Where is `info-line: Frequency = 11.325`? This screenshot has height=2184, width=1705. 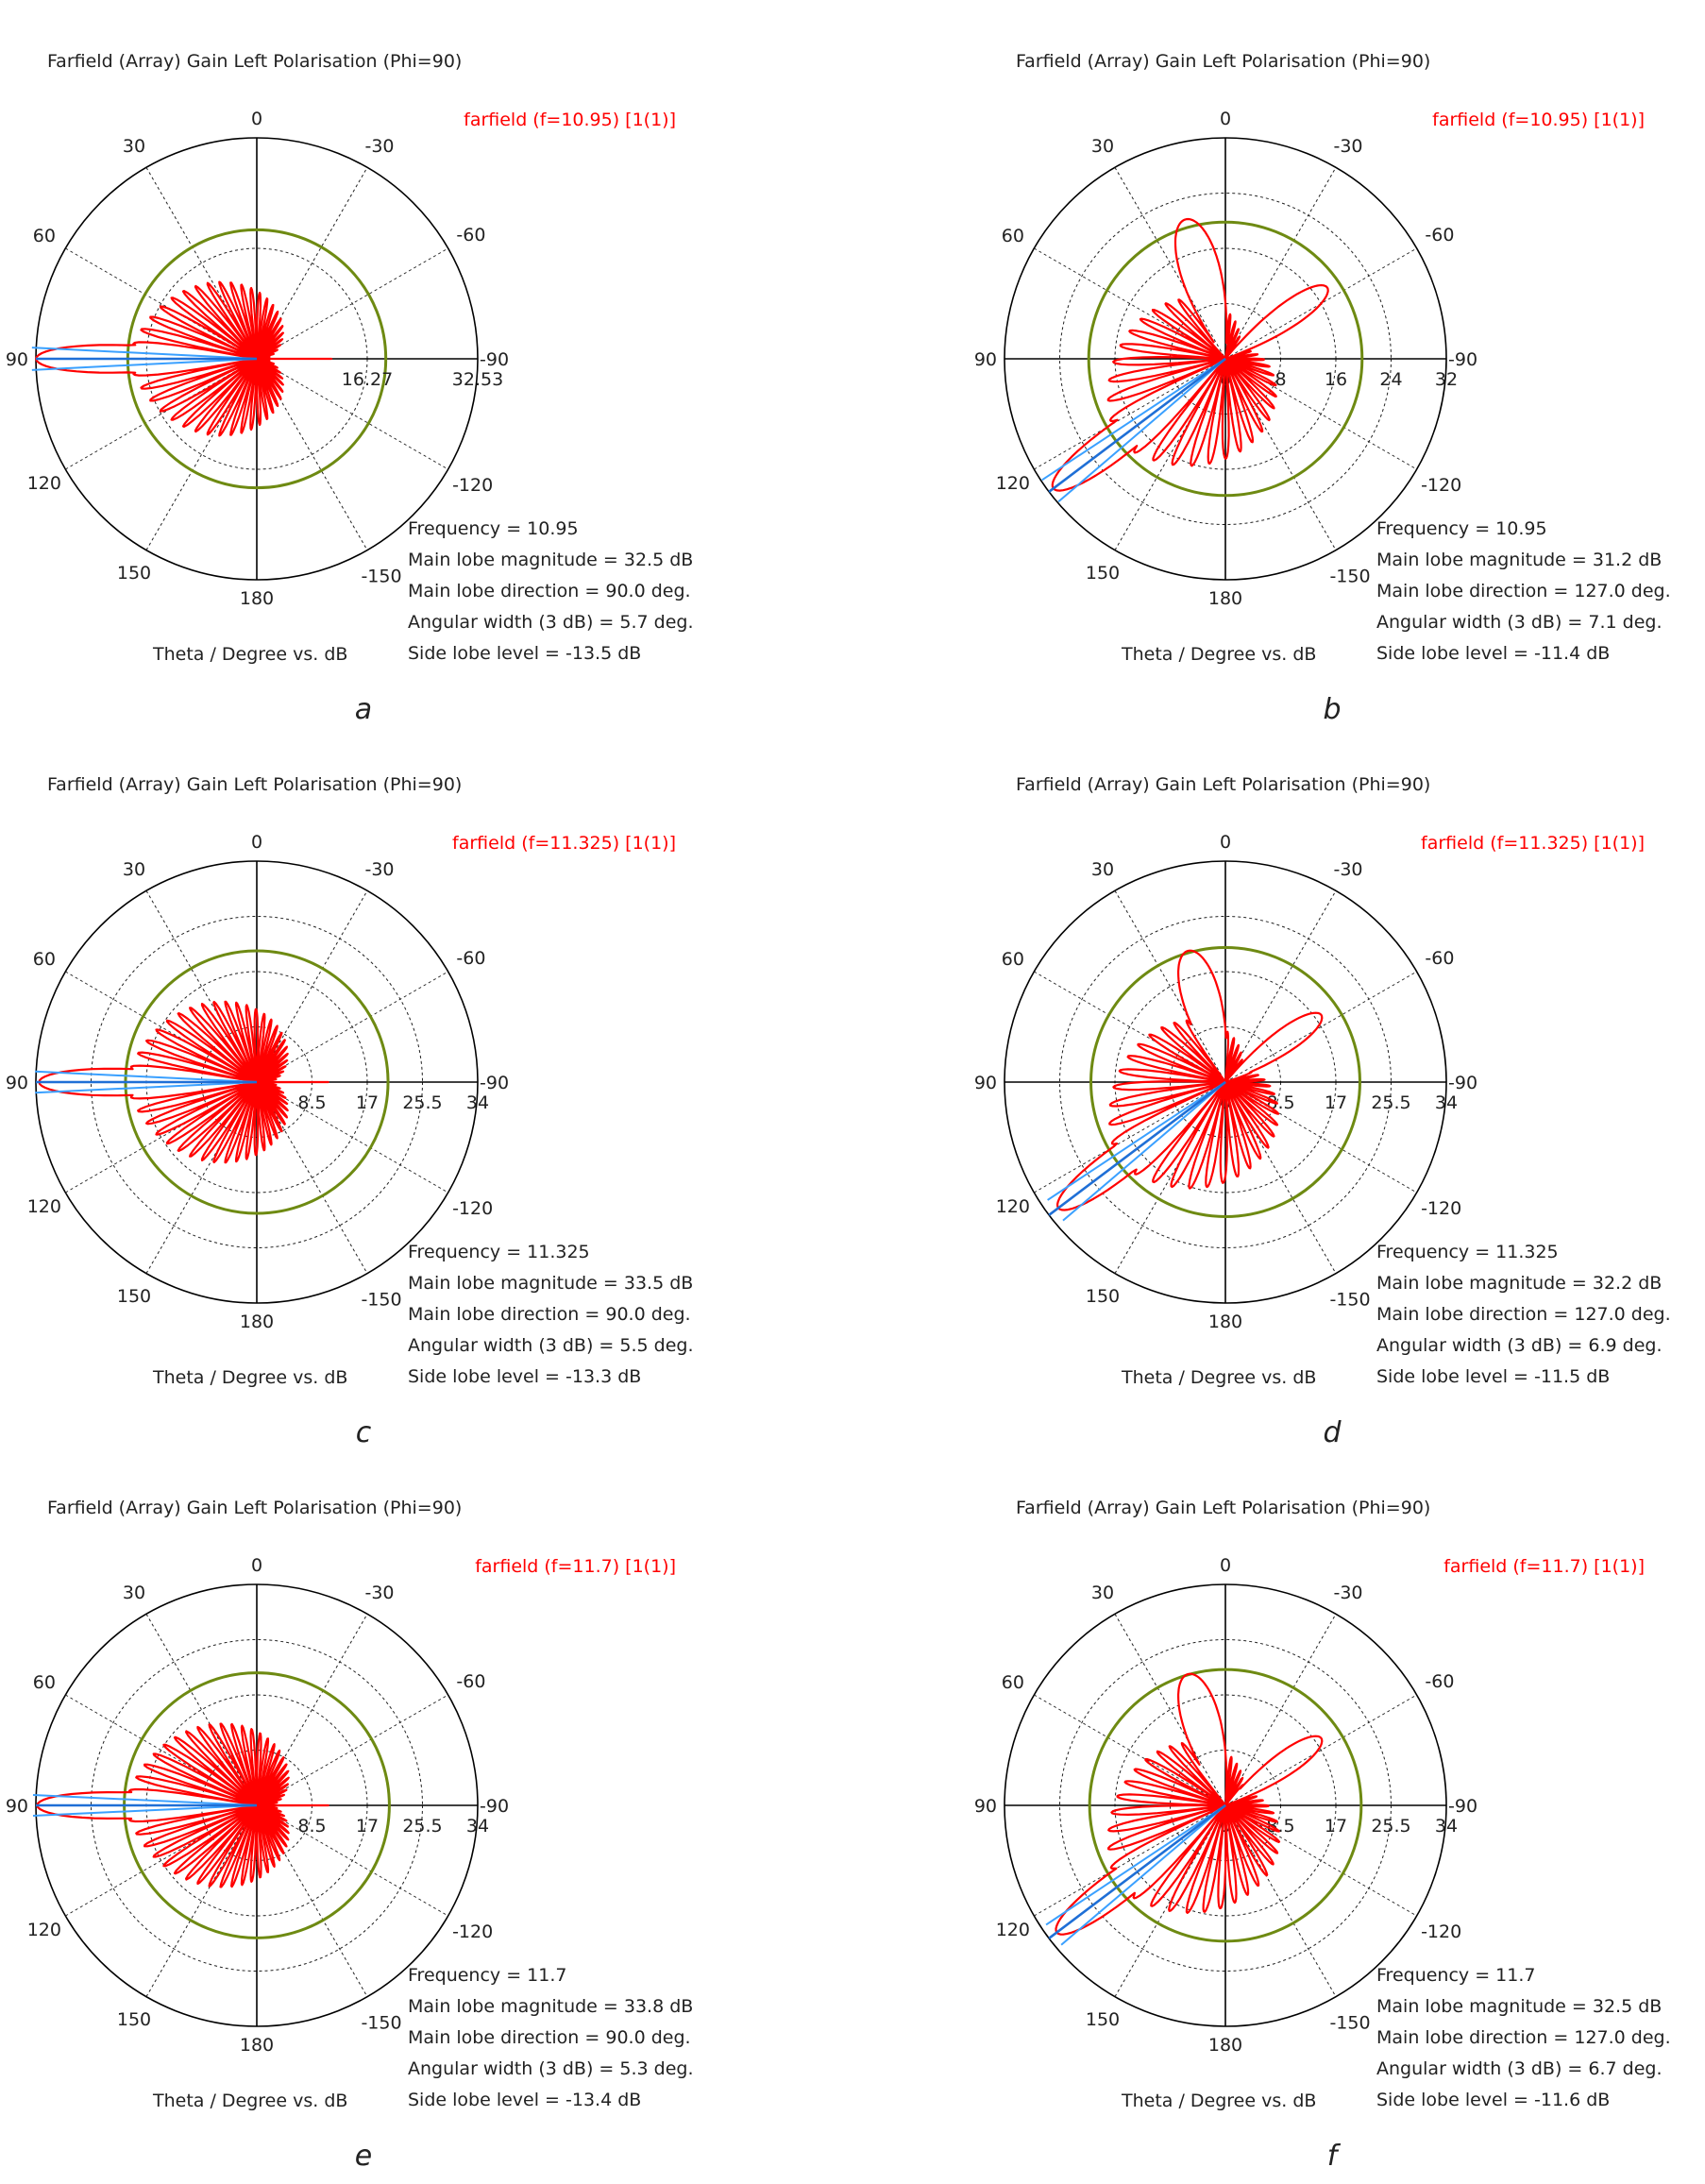
info-line: Frequency = 11.325 is located at coordinates (1467, 1252).